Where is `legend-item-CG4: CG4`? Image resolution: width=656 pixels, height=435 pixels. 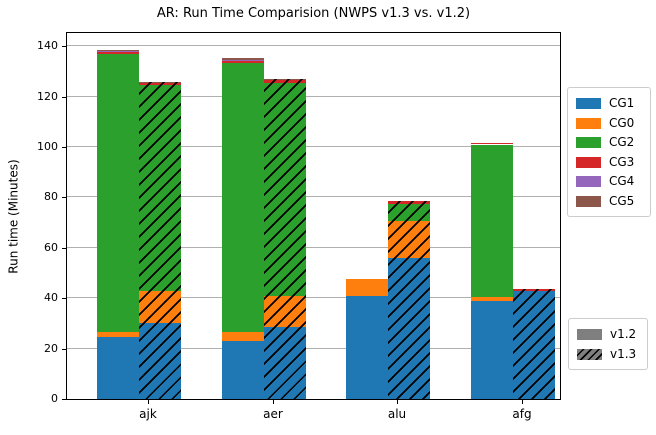 legend-item-CG4: CG4 is located at coordinates (609, 182).